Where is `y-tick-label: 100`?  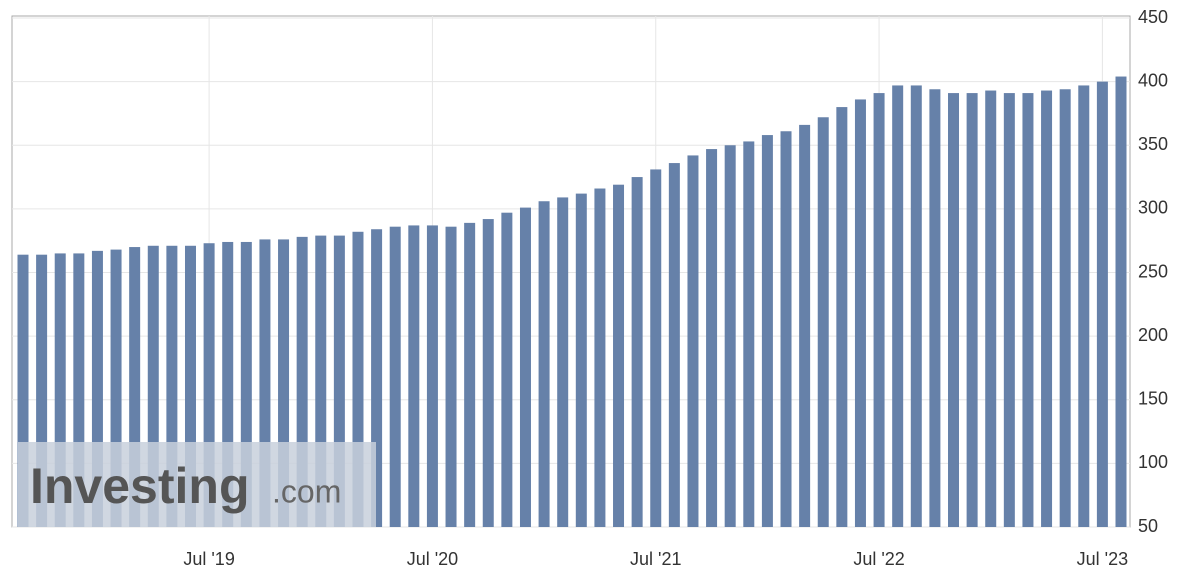
y-tick-label: 100 is located at coordinates (1153, 462).